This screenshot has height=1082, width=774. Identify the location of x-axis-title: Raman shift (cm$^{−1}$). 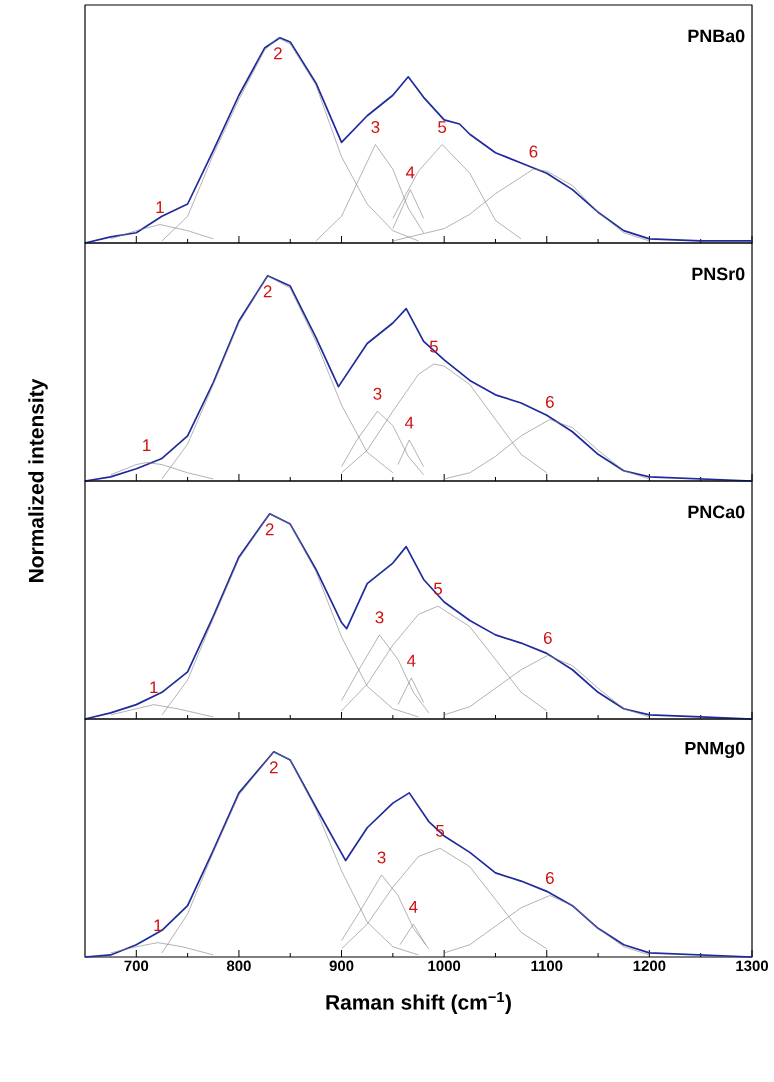
(418, 1002).